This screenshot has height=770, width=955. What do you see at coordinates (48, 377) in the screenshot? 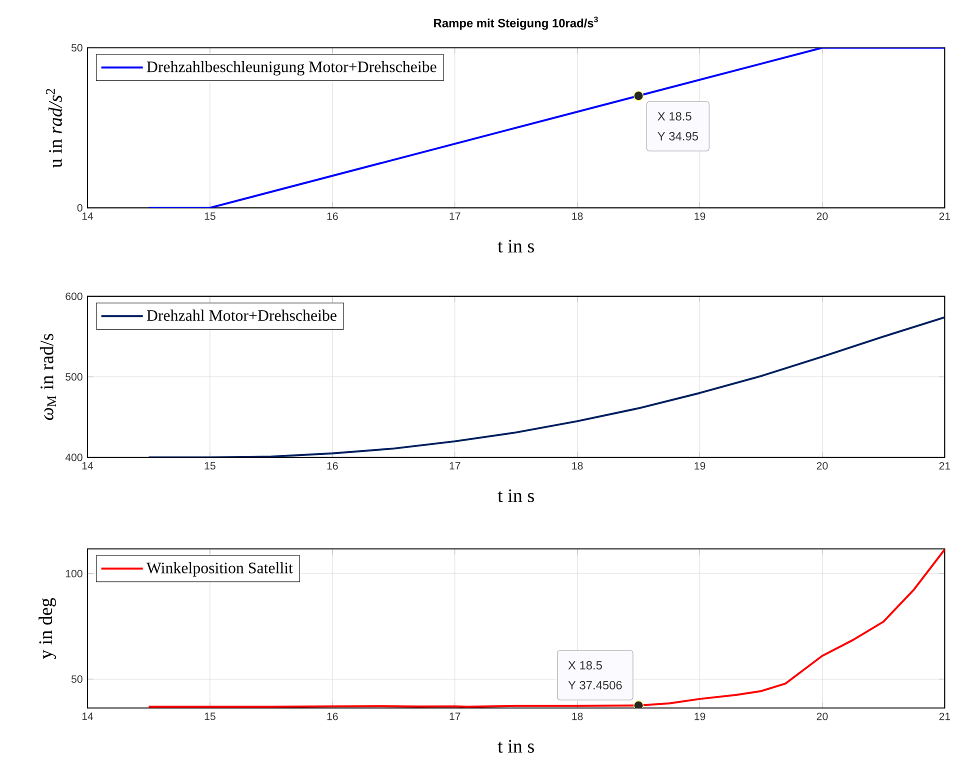
I see `y-axis-title: ω$_{M}$ in rad/s` at bounding box center [48, 377].